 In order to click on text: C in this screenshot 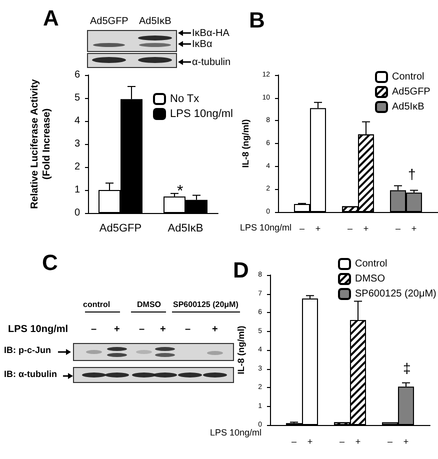, I will do `click(50, 263)`.